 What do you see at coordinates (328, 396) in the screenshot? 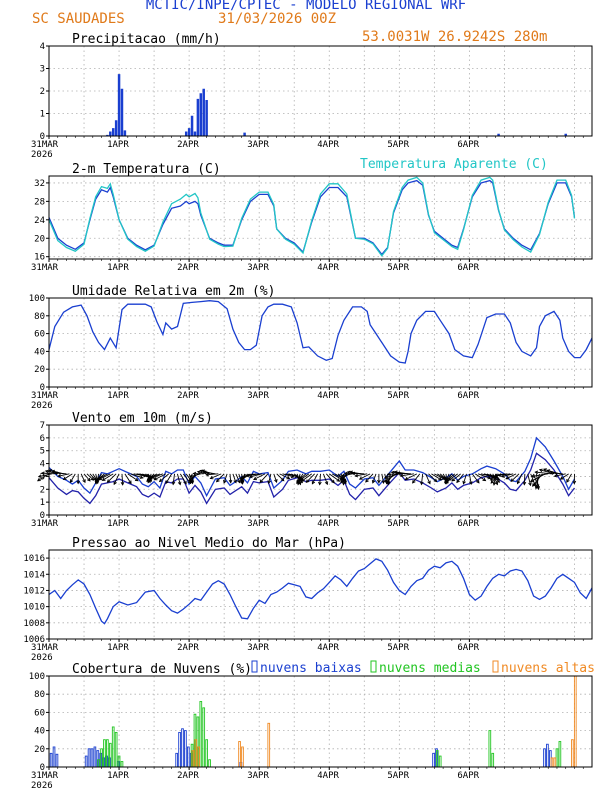
I see `rh-xtick-label: 4APR` at bounding box center [328, 396].